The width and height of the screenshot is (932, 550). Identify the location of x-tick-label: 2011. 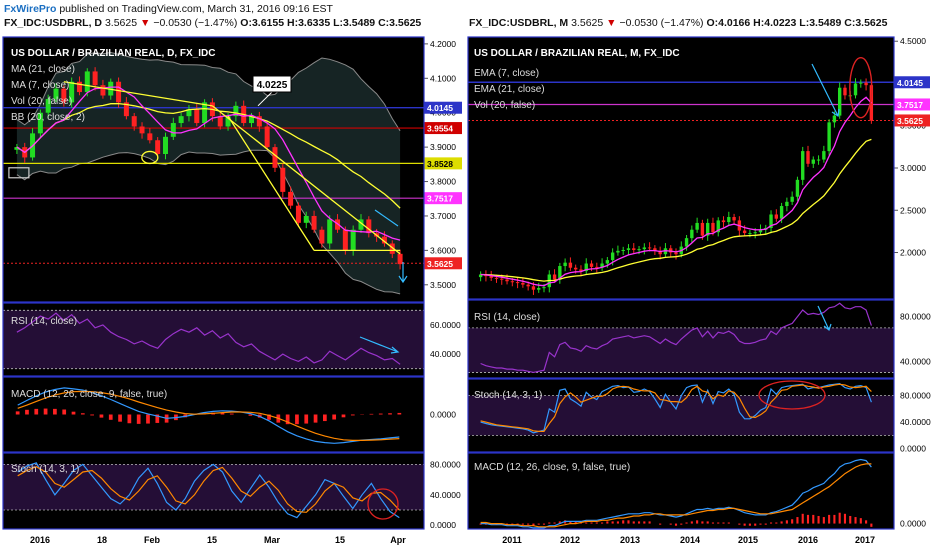
(512, 540).